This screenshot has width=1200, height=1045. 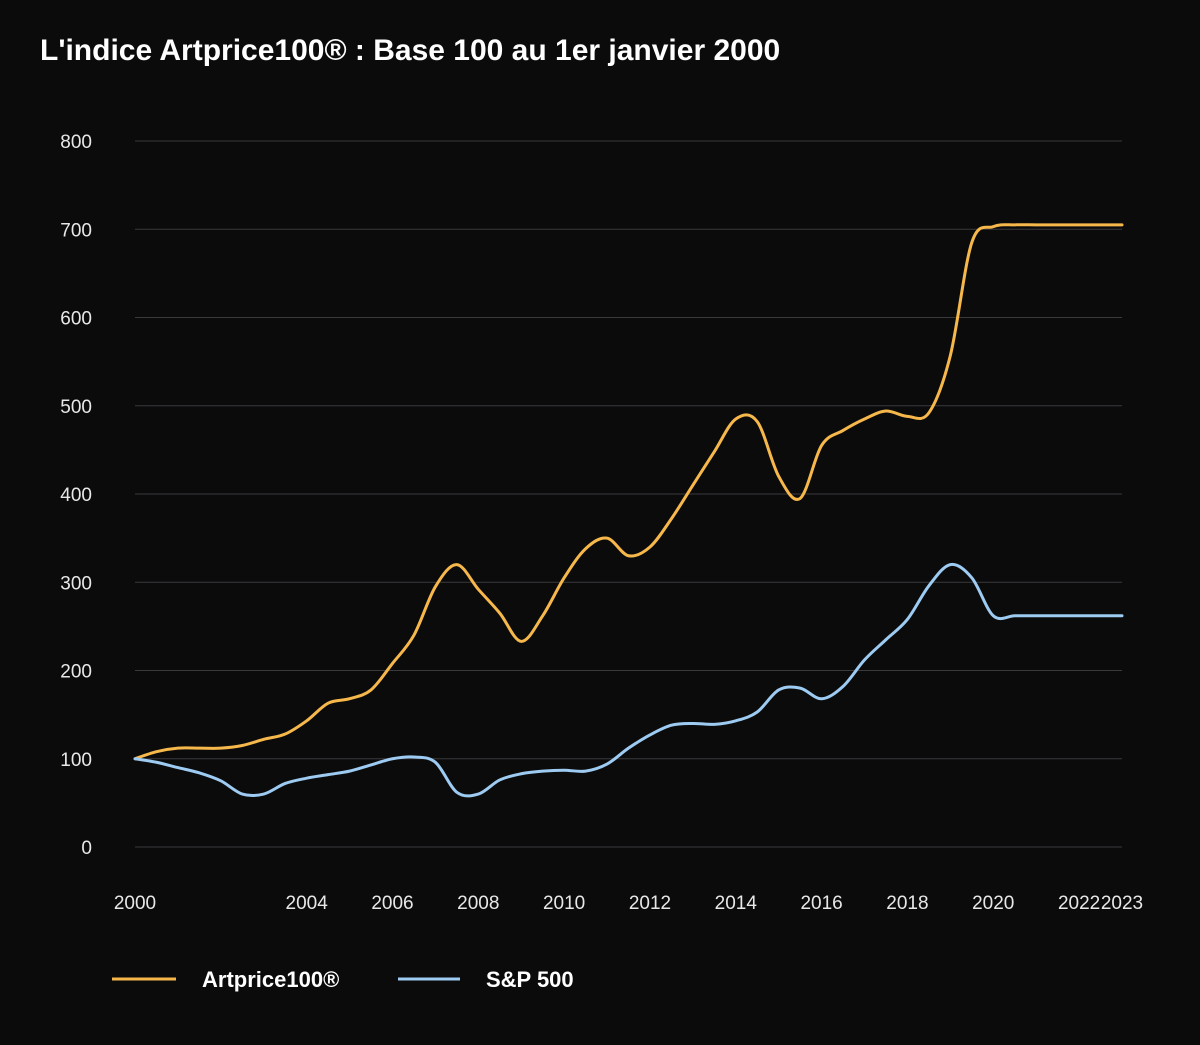 I want to click on y-tick-label: 600, so click(x=76, y=319).